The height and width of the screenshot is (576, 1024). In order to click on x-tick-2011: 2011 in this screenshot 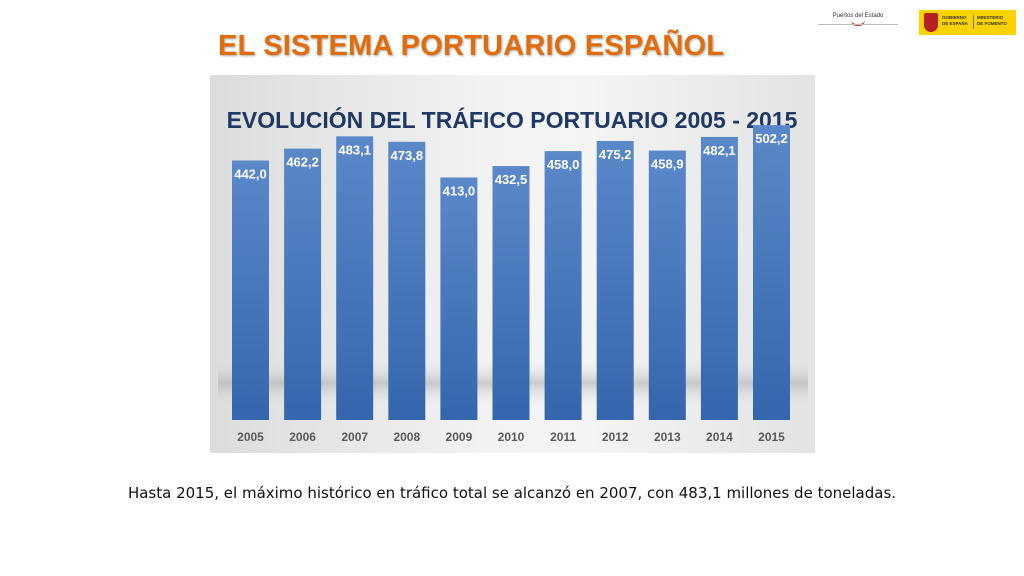, I will do `click(563, 437)`.